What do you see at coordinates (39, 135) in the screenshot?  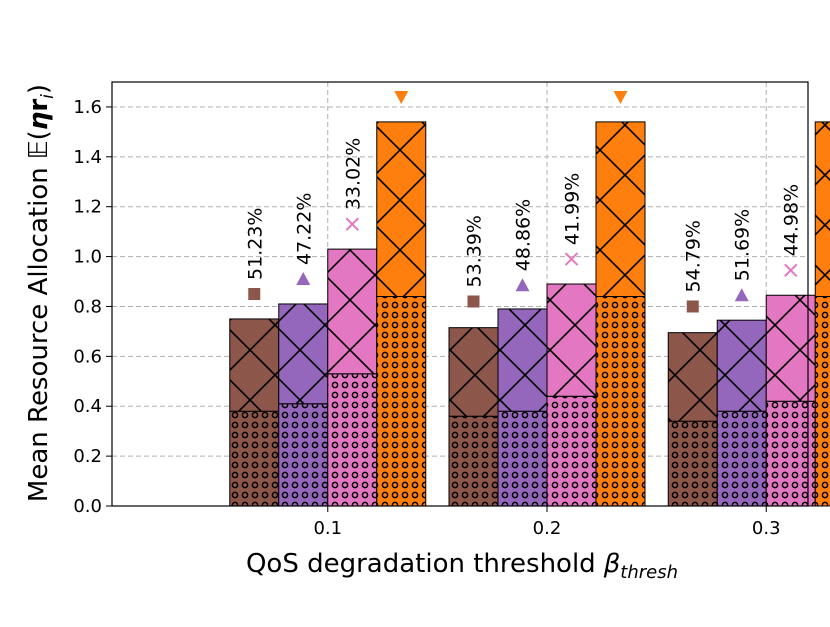 I see `y-axis-title-open-paren: (` at bounding box center [39, 135].